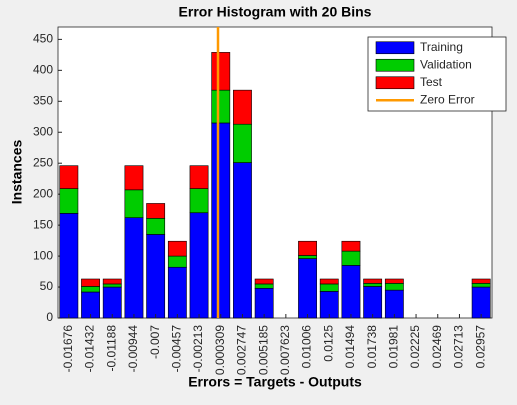  What do you see at coordinates (68, 349) in the screenshot?
I see `x-tick-label: -0.01676` at bounding box center [68, 349].